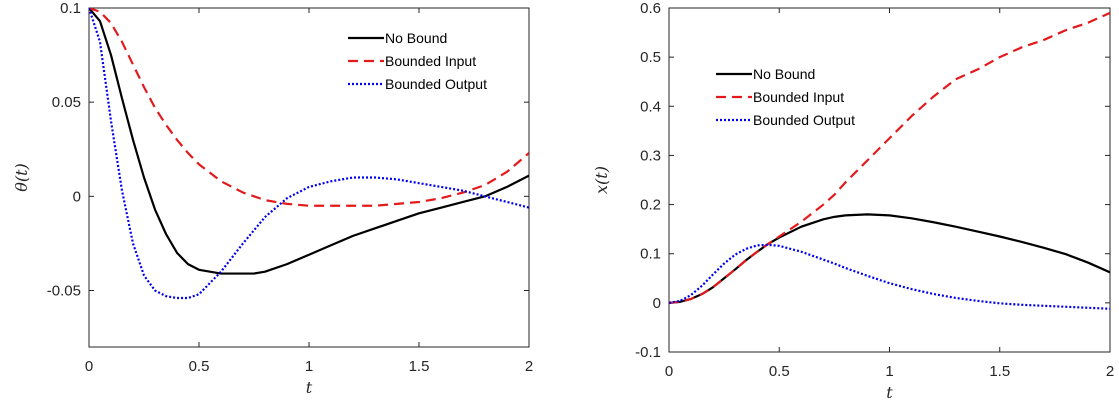  I want to click on y-tick-label: 0.5, so click(650, 57).